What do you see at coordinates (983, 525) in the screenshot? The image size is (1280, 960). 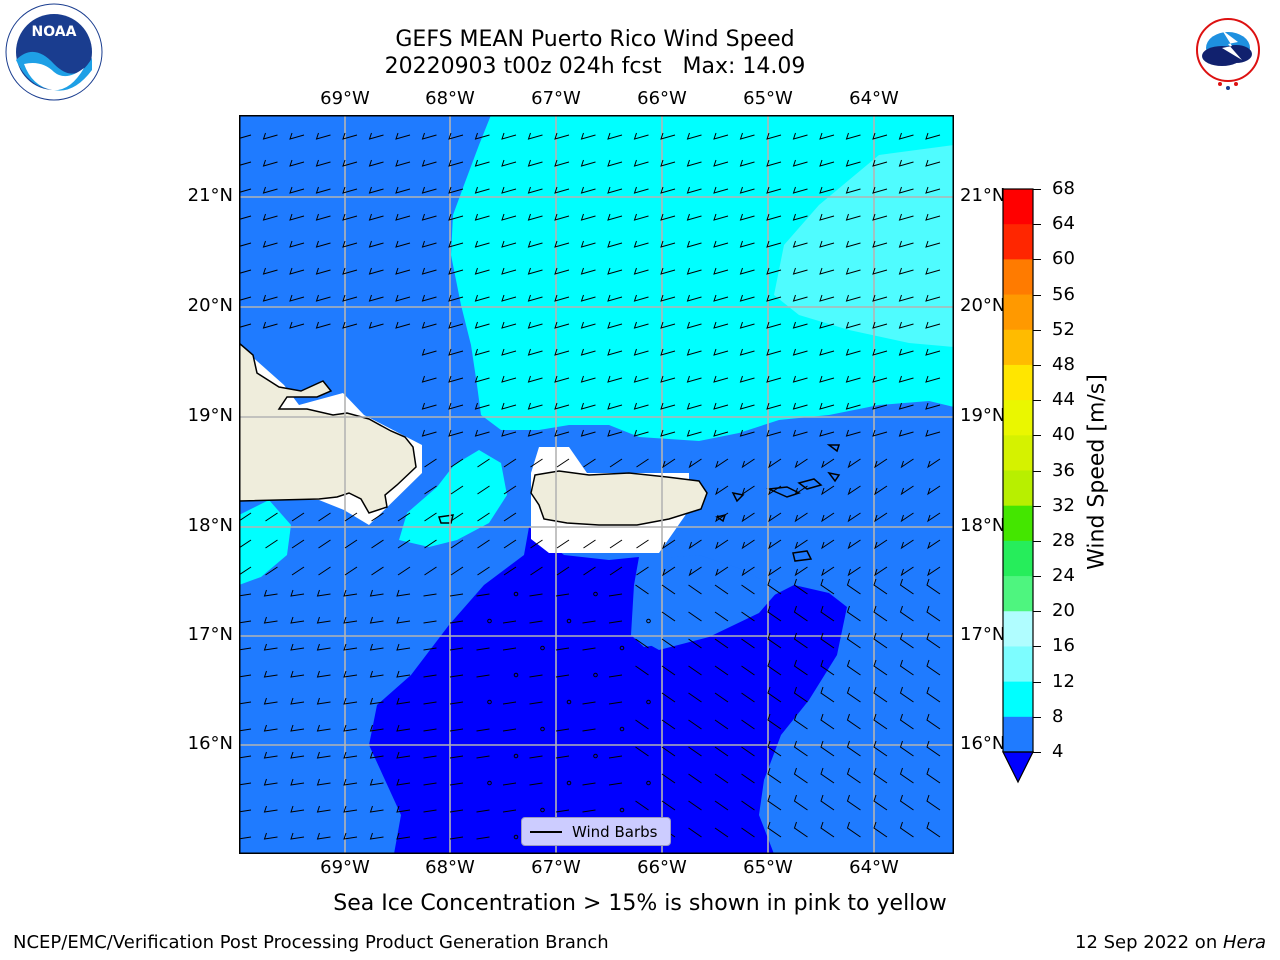 I see `lat-label-right: 18°N` at bounding box center [983, 525].